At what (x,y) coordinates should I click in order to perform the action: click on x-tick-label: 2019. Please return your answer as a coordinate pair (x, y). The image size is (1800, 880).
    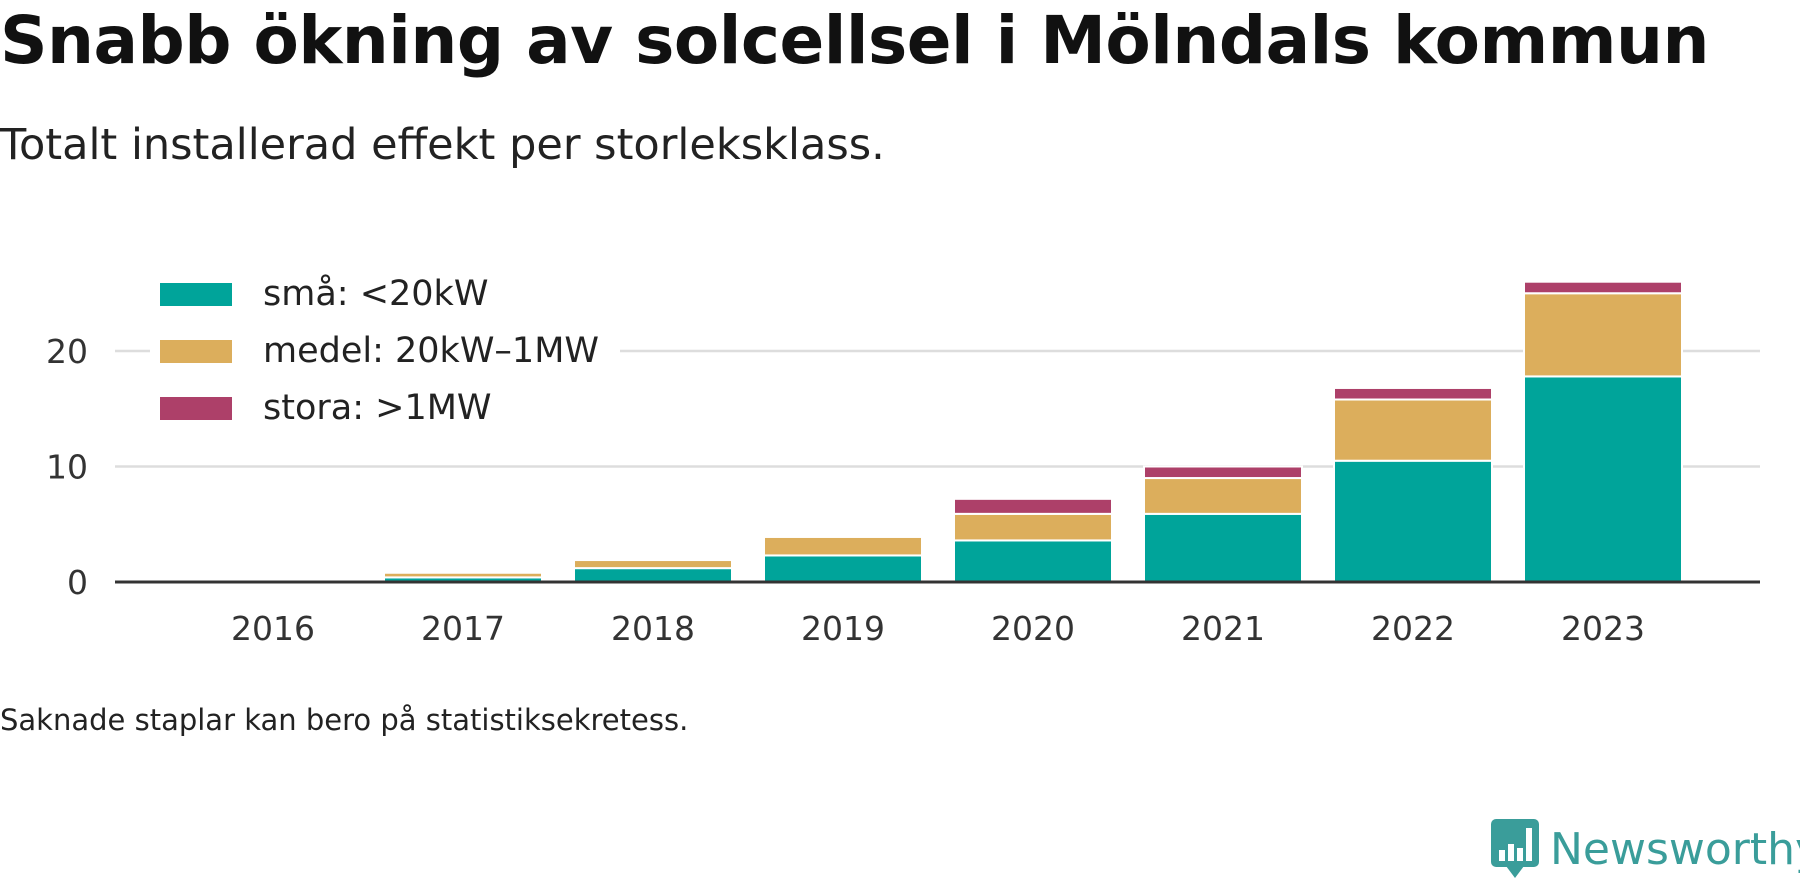
    Looking at the image, I should click on (843, 628).